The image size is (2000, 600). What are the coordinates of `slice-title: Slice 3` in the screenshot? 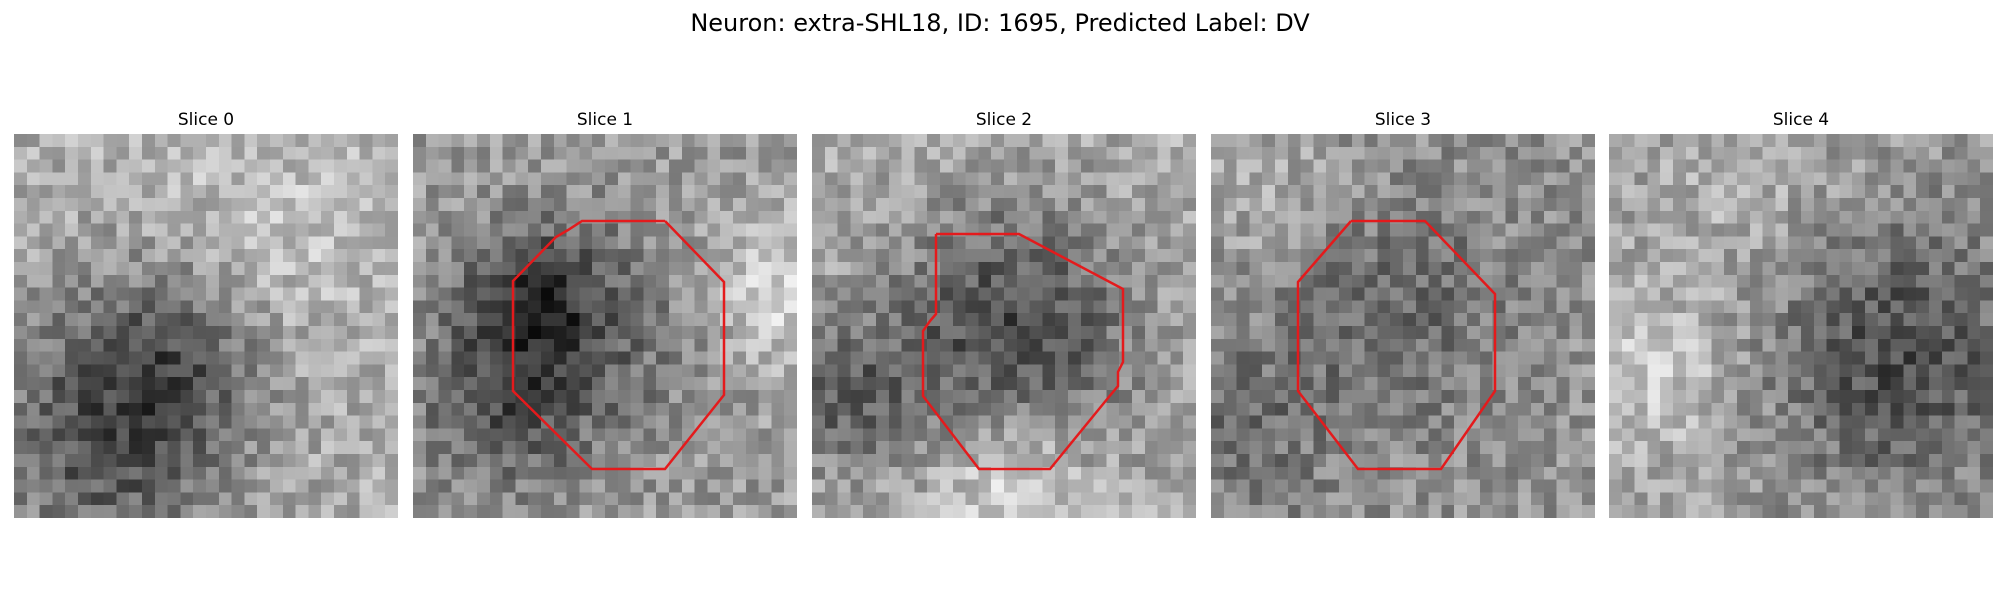 It's located at (1403, 120).